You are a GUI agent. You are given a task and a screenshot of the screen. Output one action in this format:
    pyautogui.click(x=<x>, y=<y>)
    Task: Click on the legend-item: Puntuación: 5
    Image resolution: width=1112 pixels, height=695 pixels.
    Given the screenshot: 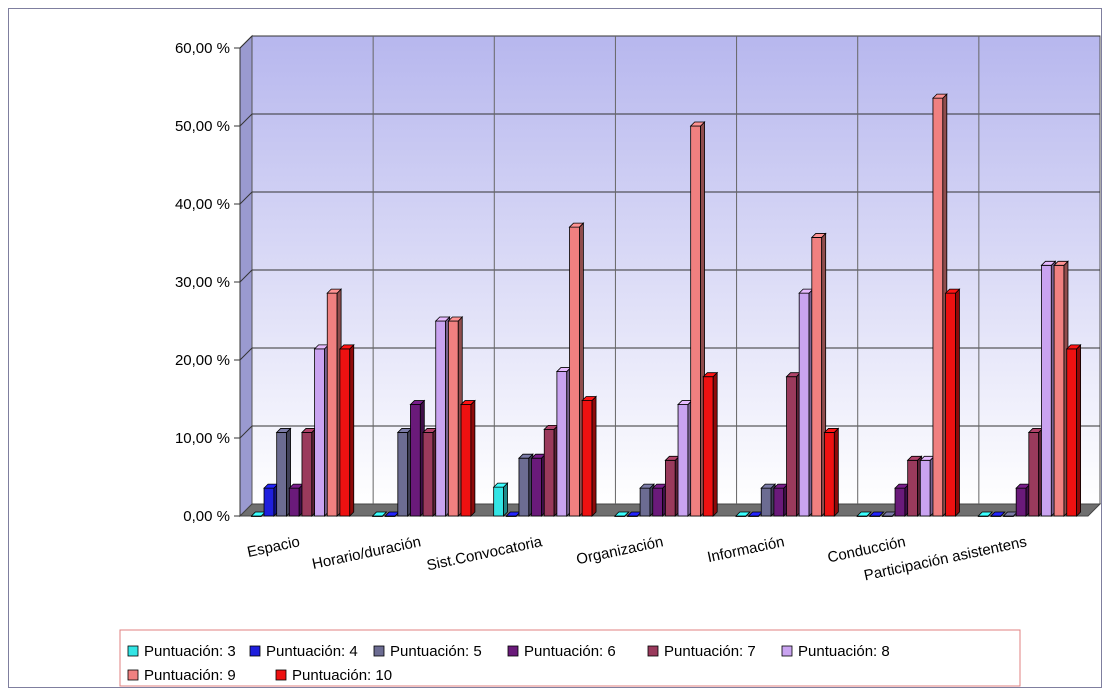 What is the action you would take?
    pyautogui.click(x=427, y=651)
    